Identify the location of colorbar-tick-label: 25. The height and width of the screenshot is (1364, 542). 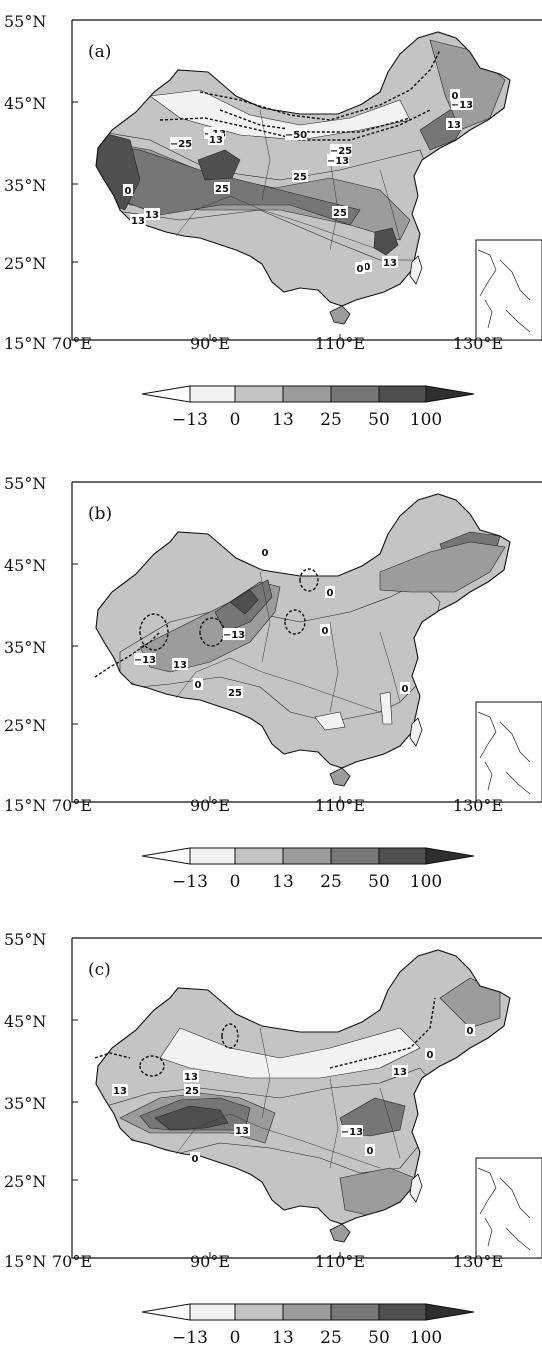
(331, 882).